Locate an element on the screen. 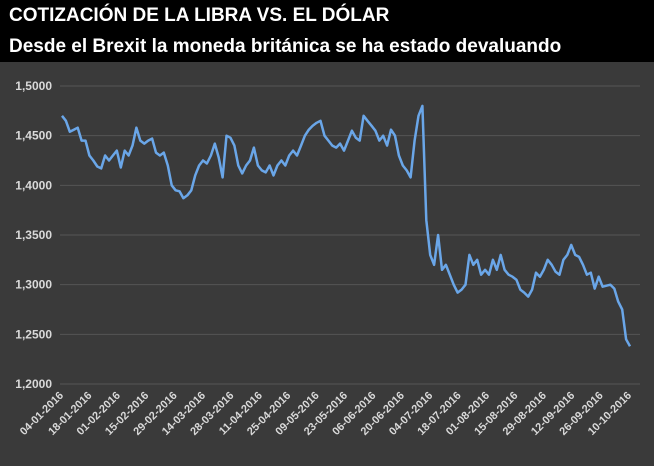 The image size is (654, 471). y-tick-label: 1,2000 is located at coordinates (33, 384).